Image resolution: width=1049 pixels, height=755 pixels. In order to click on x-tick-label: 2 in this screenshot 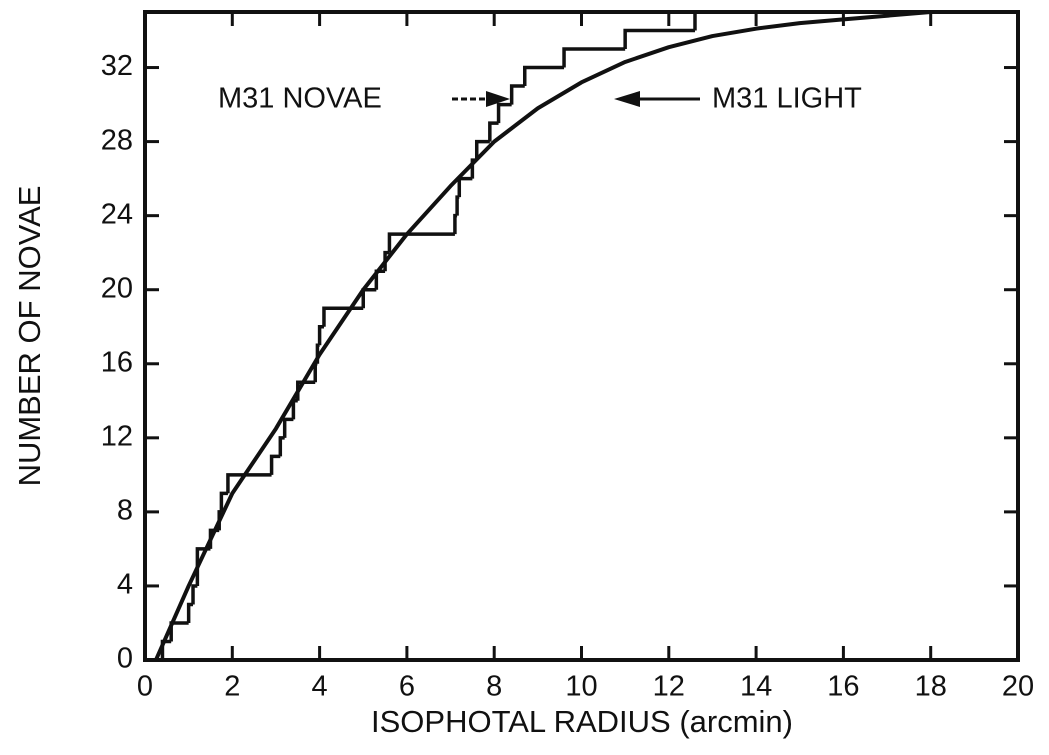, I will do `click(232, 687)`.